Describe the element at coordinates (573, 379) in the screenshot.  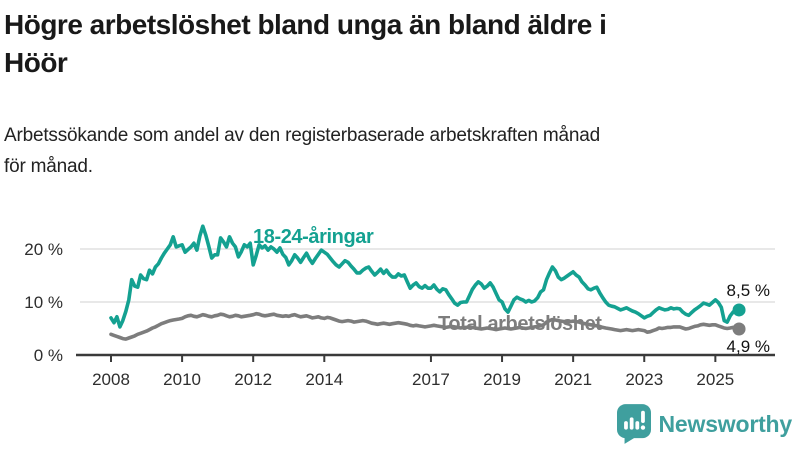
I see `x-axis-label-2021: 2021` at that location.